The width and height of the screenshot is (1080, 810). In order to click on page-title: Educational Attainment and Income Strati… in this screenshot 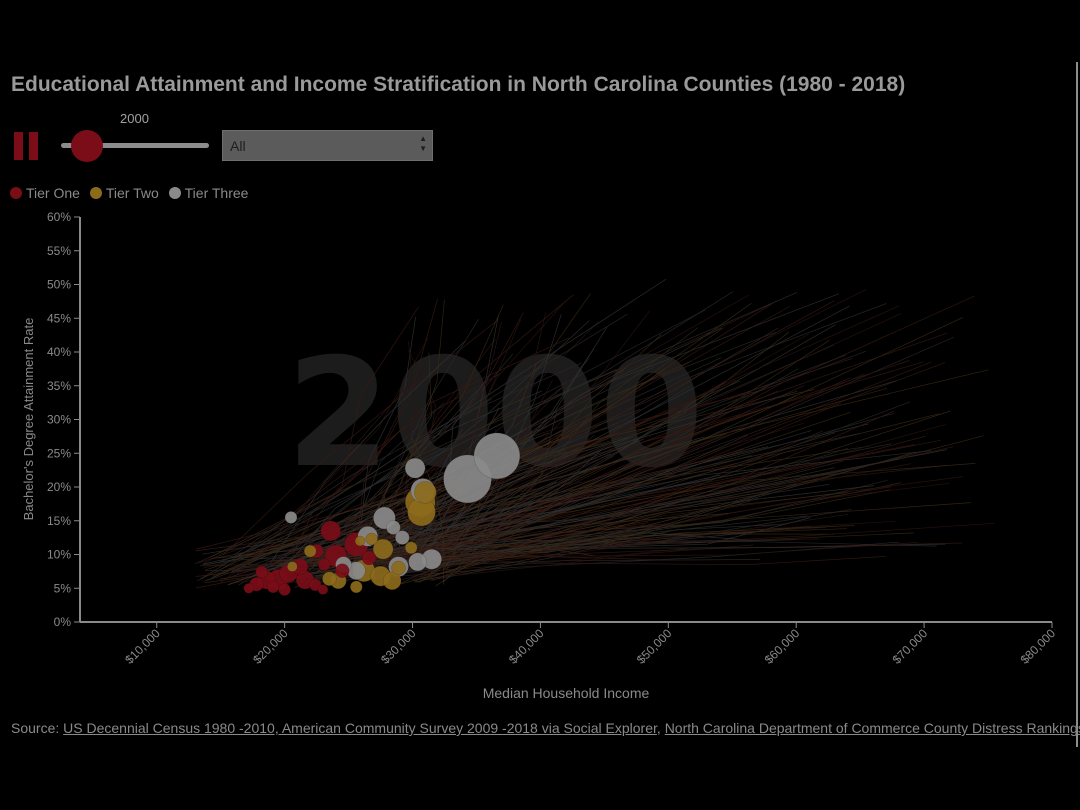, I will do `click(458, 84)`.